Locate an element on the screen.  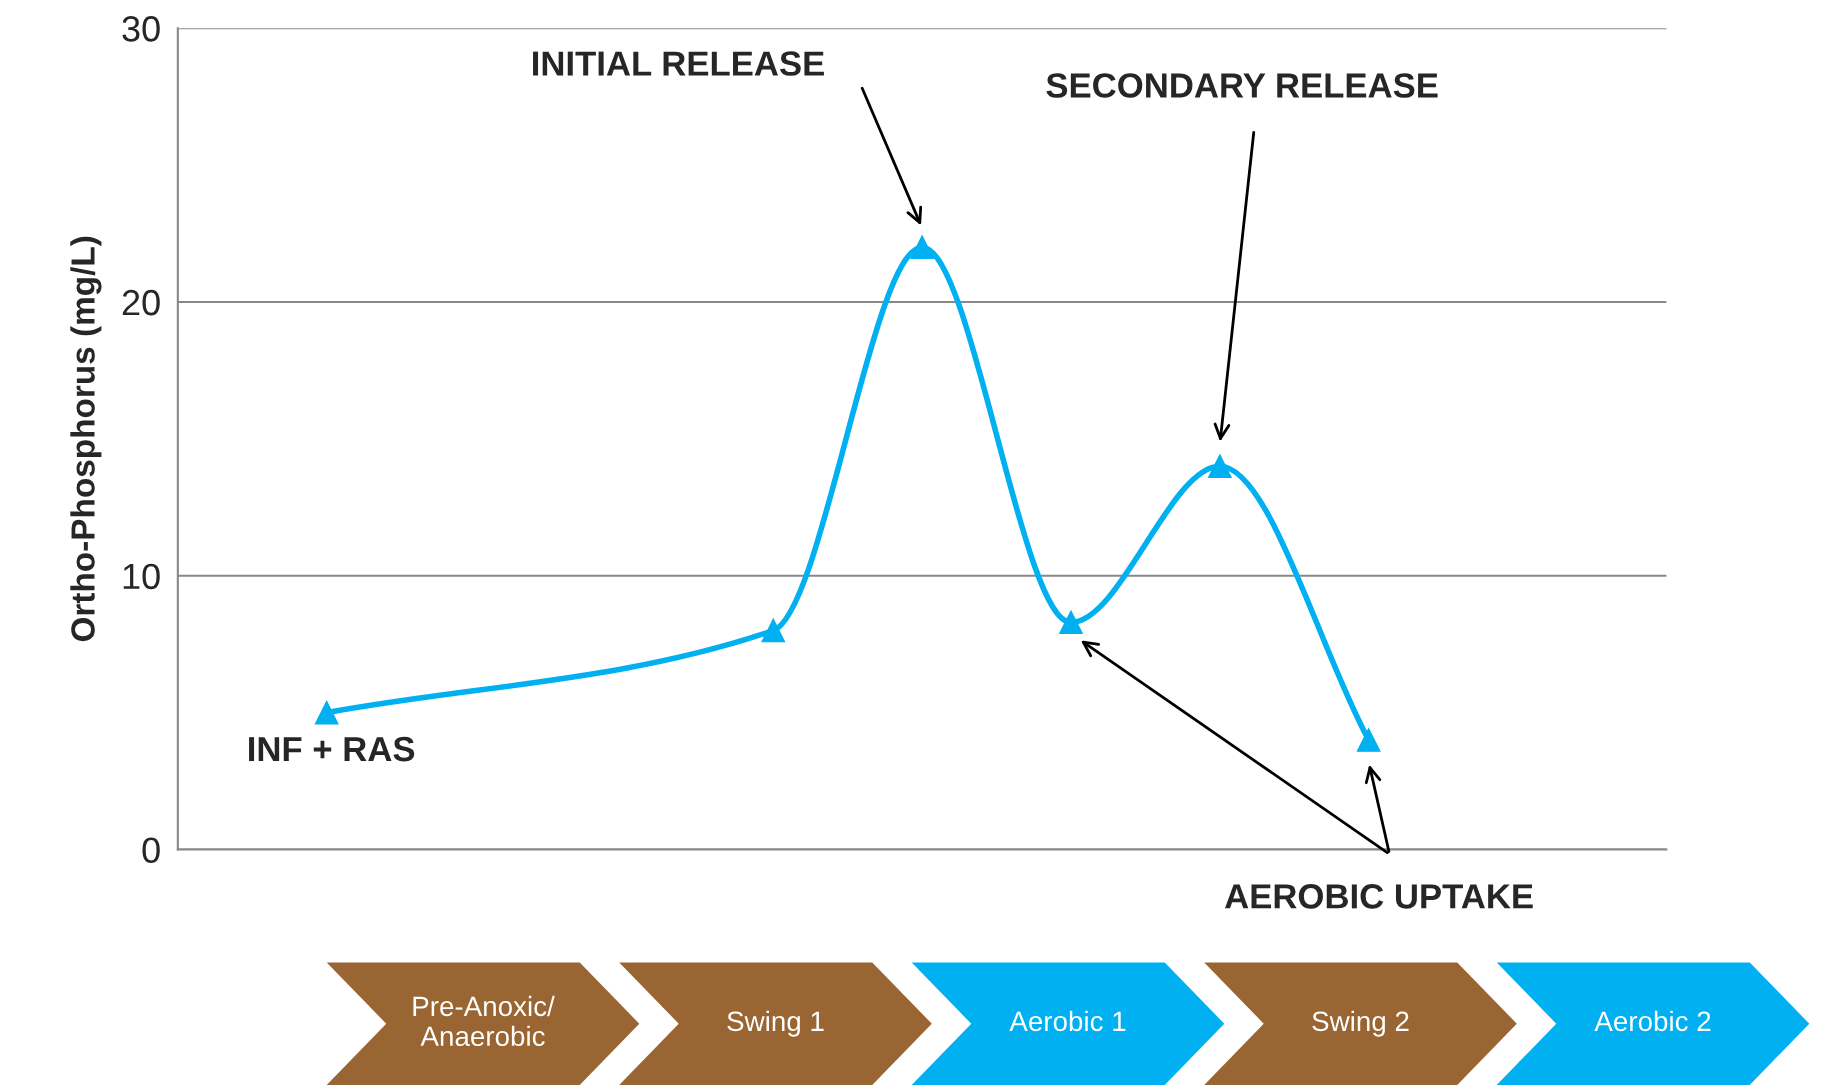
text: AEROBIC UPTAKE is located at coordinates (1378, 896).